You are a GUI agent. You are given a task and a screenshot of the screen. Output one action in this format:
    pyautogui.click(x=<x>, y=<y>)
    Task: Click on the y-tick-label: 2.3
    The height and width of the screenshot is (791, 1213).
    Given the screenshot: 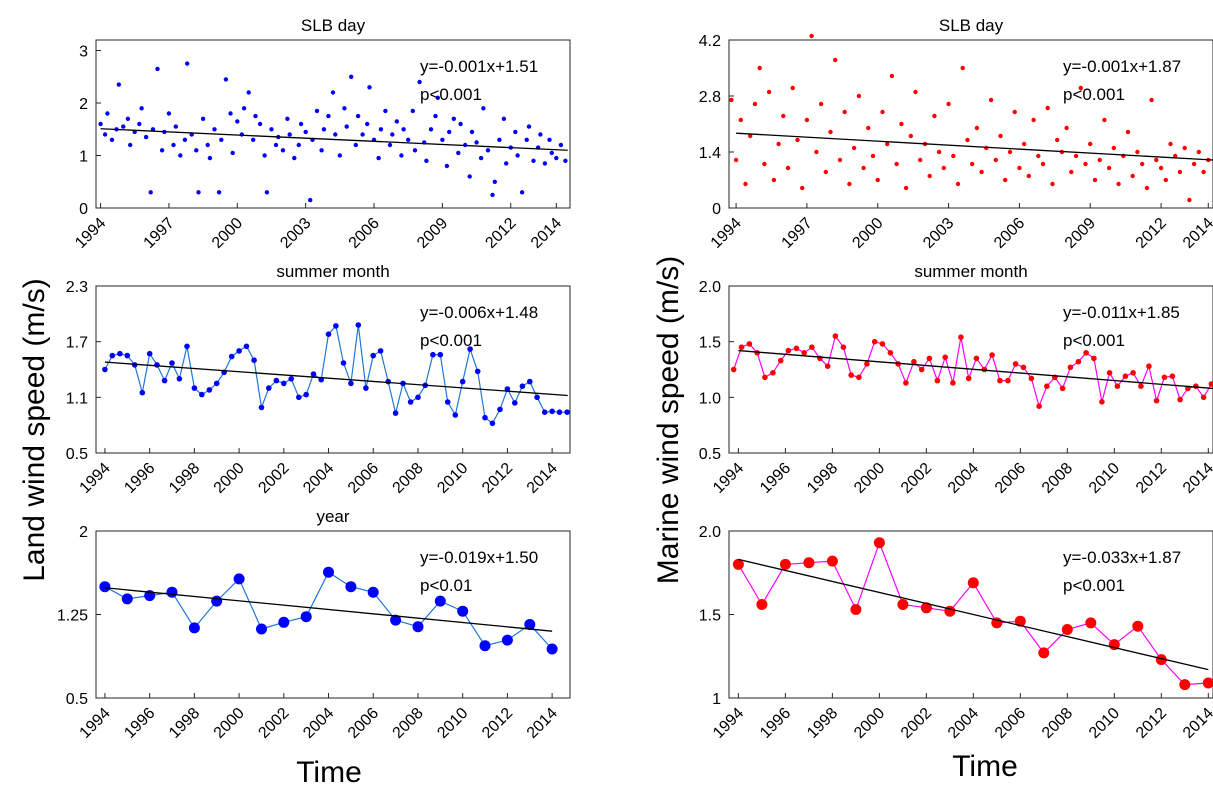 What is the action you would take?
    pyautogui.click(x=77, y=287)
    